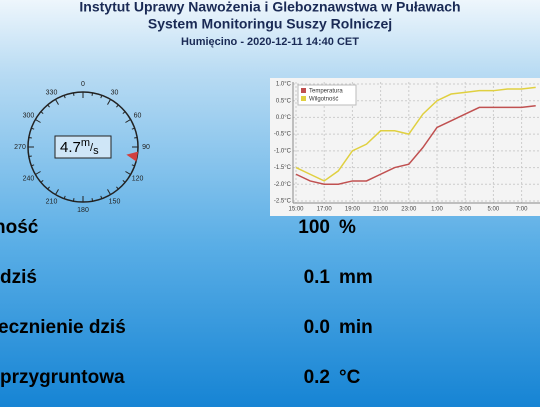 The image size is (540, 407). Describe the element at coordinates (52, 92) in the screenshot. I see `dial-label: 330` at that location.